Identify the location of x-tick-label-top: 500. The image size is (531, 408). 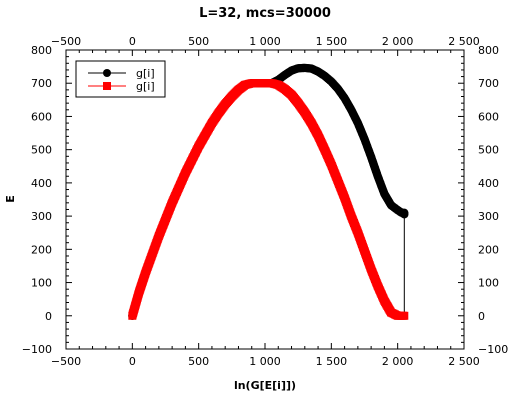
(198, 41).